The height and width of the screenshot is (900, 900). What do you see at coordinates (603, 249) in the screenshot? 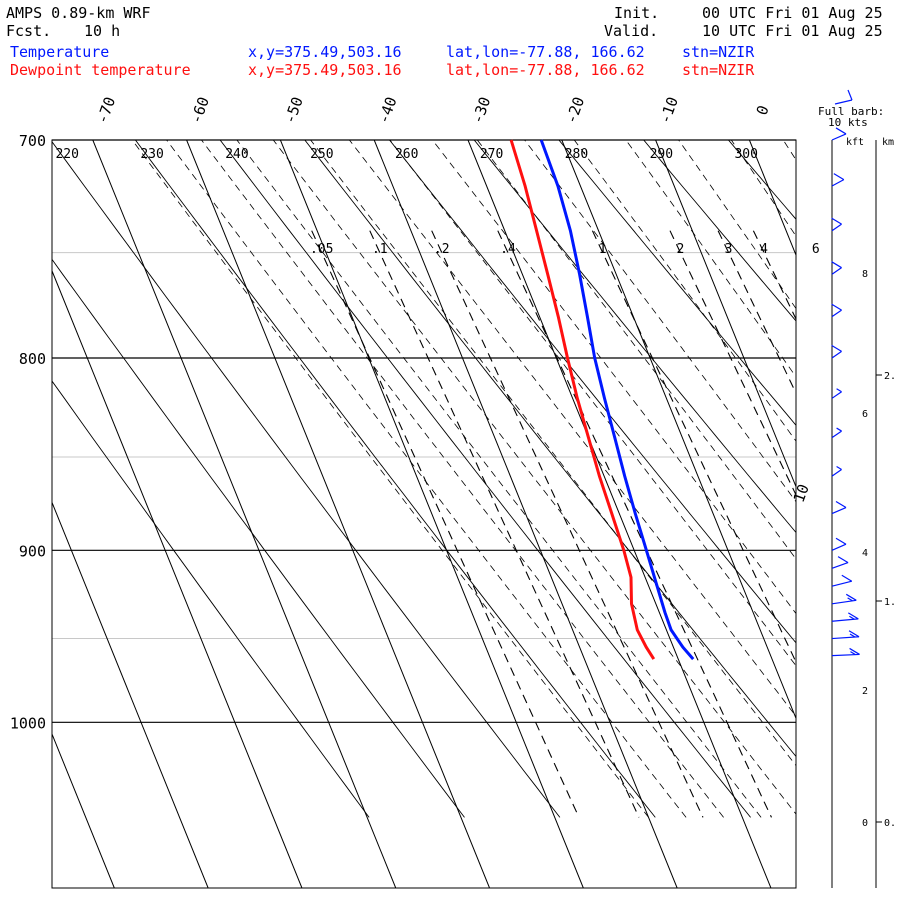
I see `mixing-ratio-label: 1` at bounding box center [603, 249].